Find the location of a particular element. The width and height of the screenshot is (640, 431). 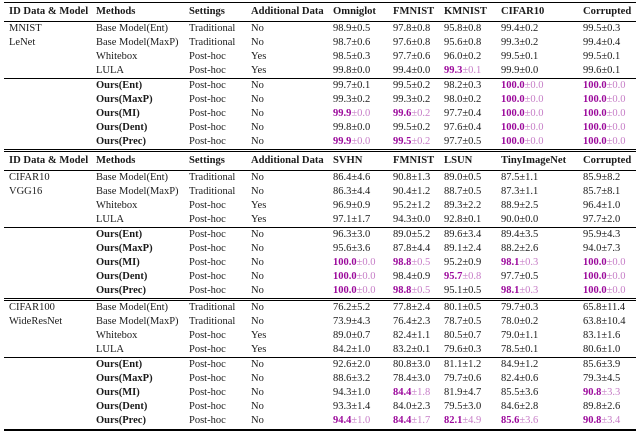

method-cell: LULA is located at coordinates (110, 219).